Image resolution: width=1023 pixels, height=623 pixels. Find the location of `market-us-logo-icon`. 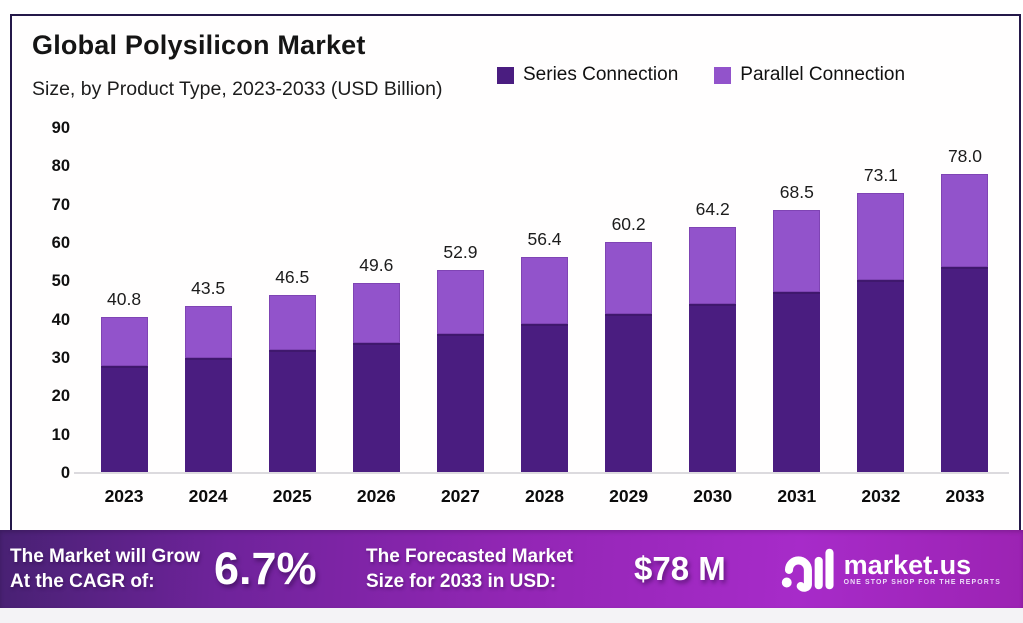

market-us-logo-icon is located at coordinates (807, 570).